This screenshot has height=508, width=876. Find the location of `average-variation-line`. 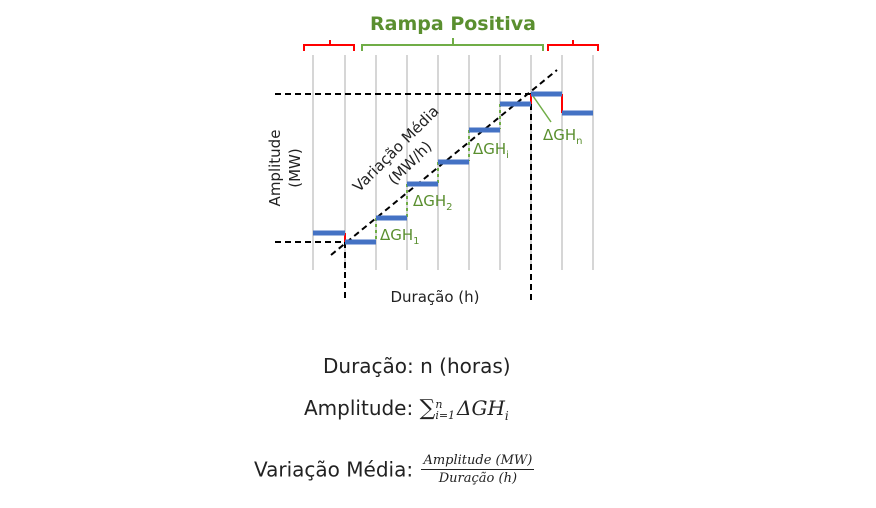

average-variation-line is located at coordinates (444, 162).